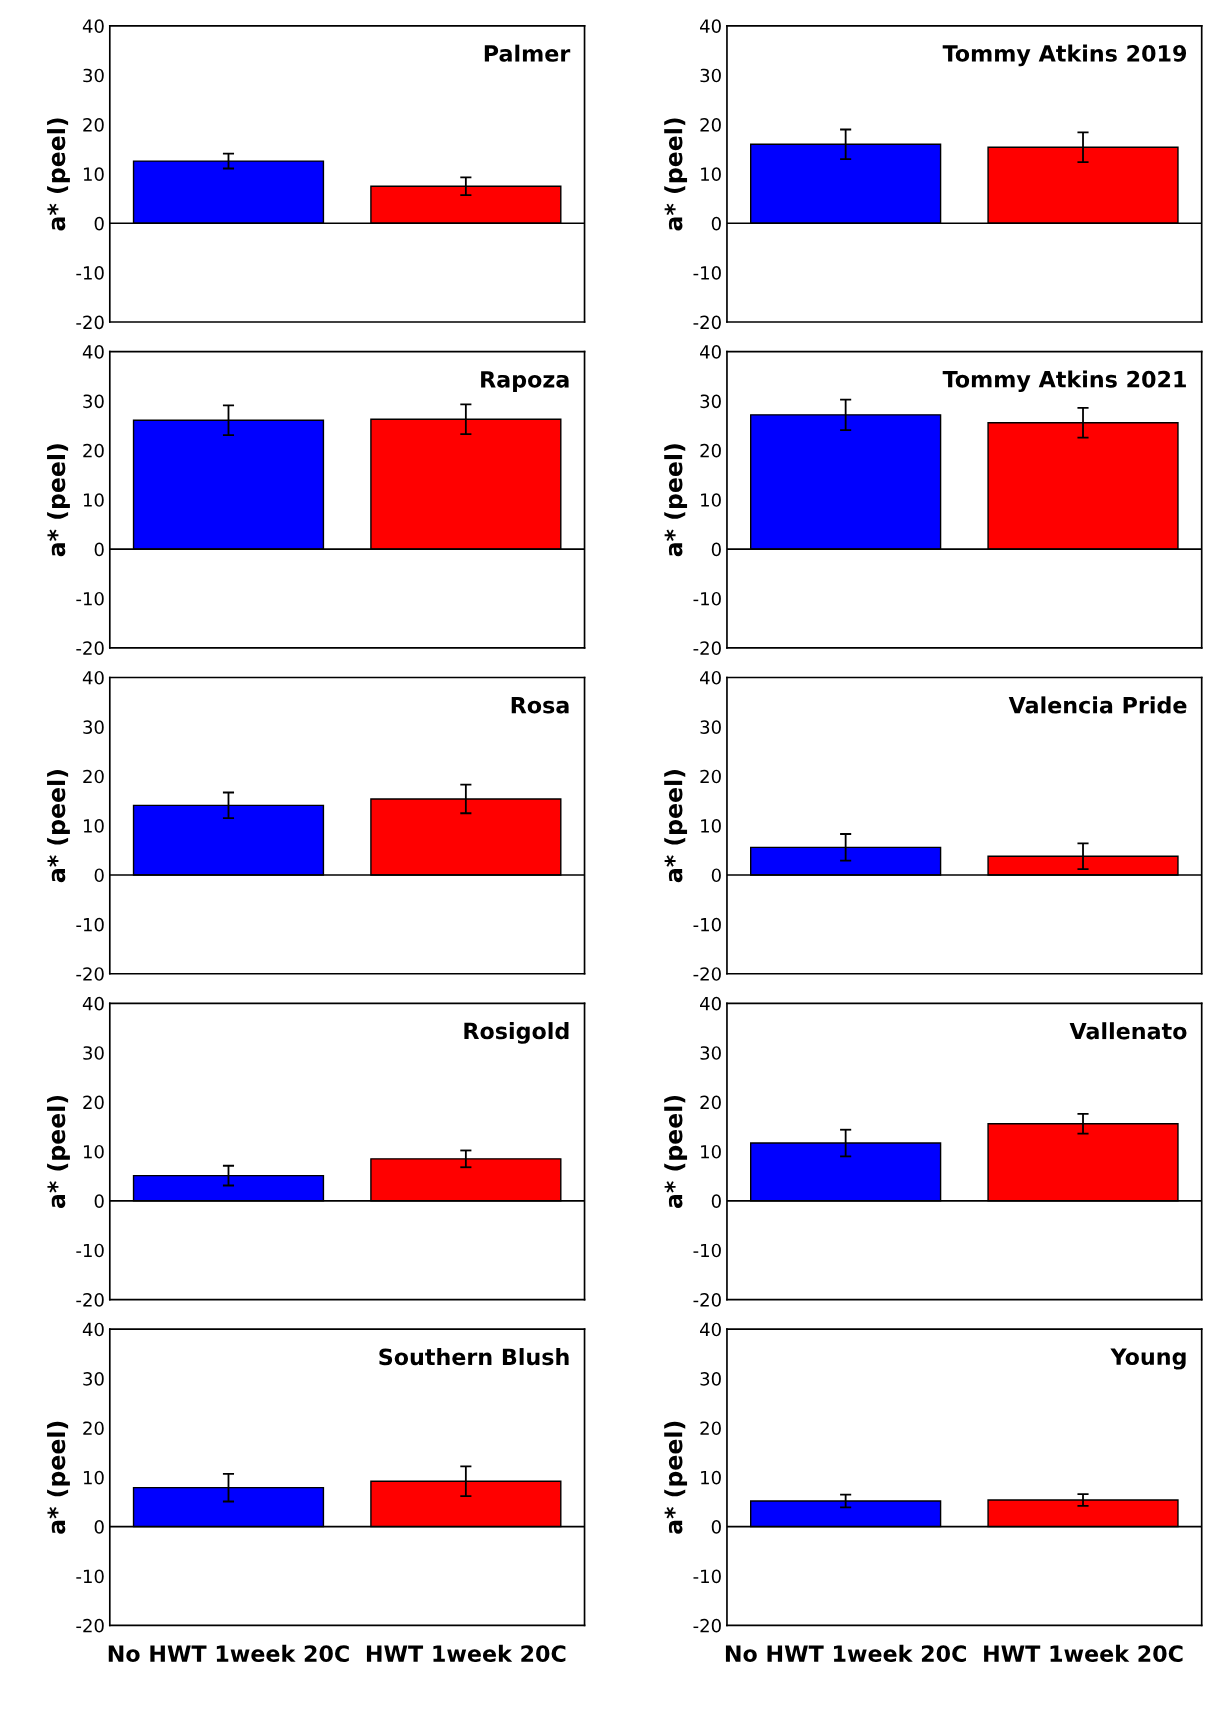 The width and height of the screenshot is (1220, 1720). Describe the element at coordinates (516, 1033) in the screenshot. I see `text: Rosigold` at that location.